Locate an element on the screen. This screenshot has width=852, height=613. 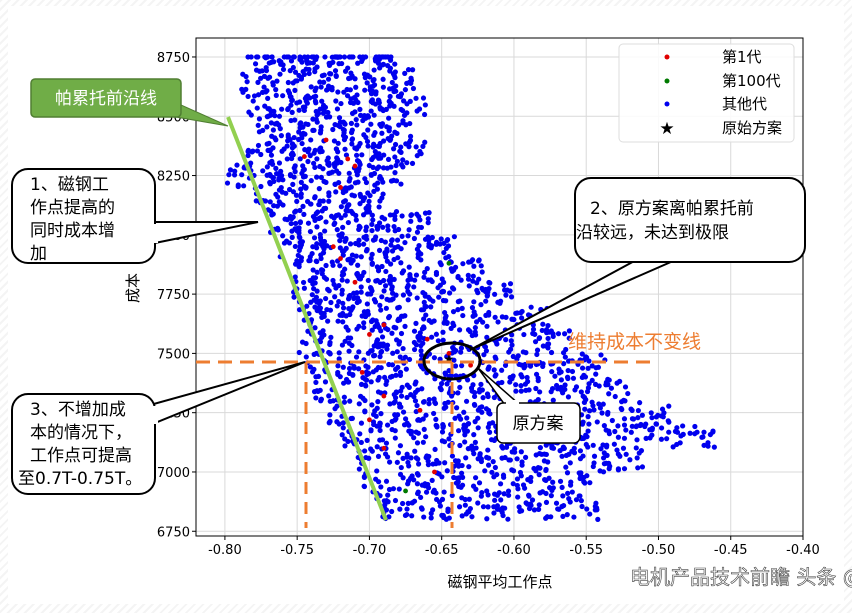
point-gen100 is located at coordinates (405, 491).